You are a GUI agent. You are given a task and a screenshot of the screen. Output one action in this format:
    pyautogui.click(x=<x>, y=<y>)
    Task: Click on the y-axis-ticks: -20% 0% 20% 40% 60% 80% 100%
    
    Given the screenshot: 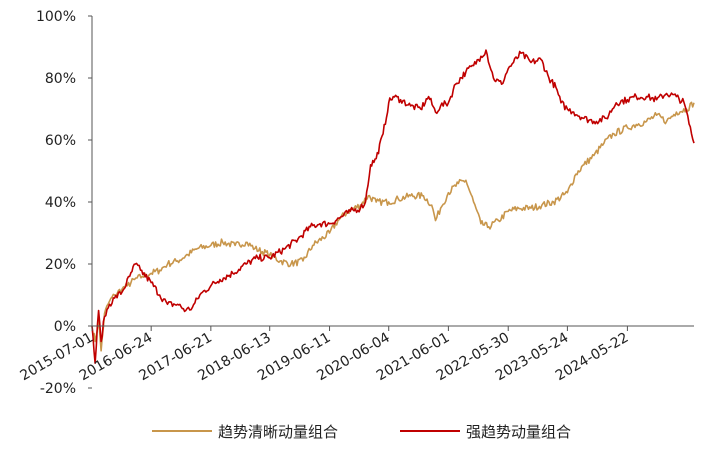 What is the action you would take?
    pyautogui.click(x=64, y=203)
    